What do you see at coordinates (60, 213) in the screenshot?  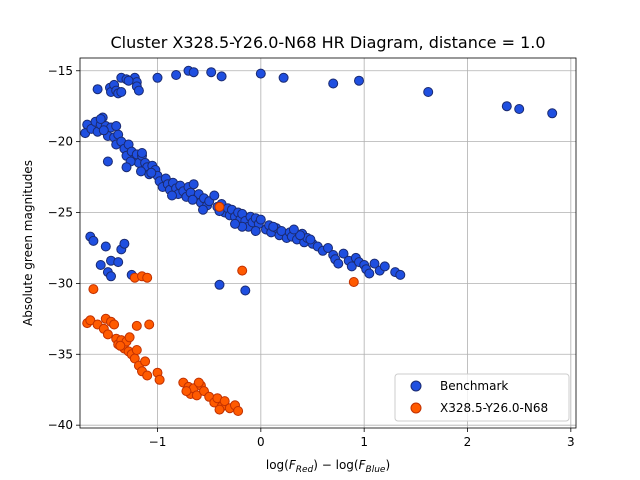 I see `y-tick-label: −25` at bounding box center [60, 213].